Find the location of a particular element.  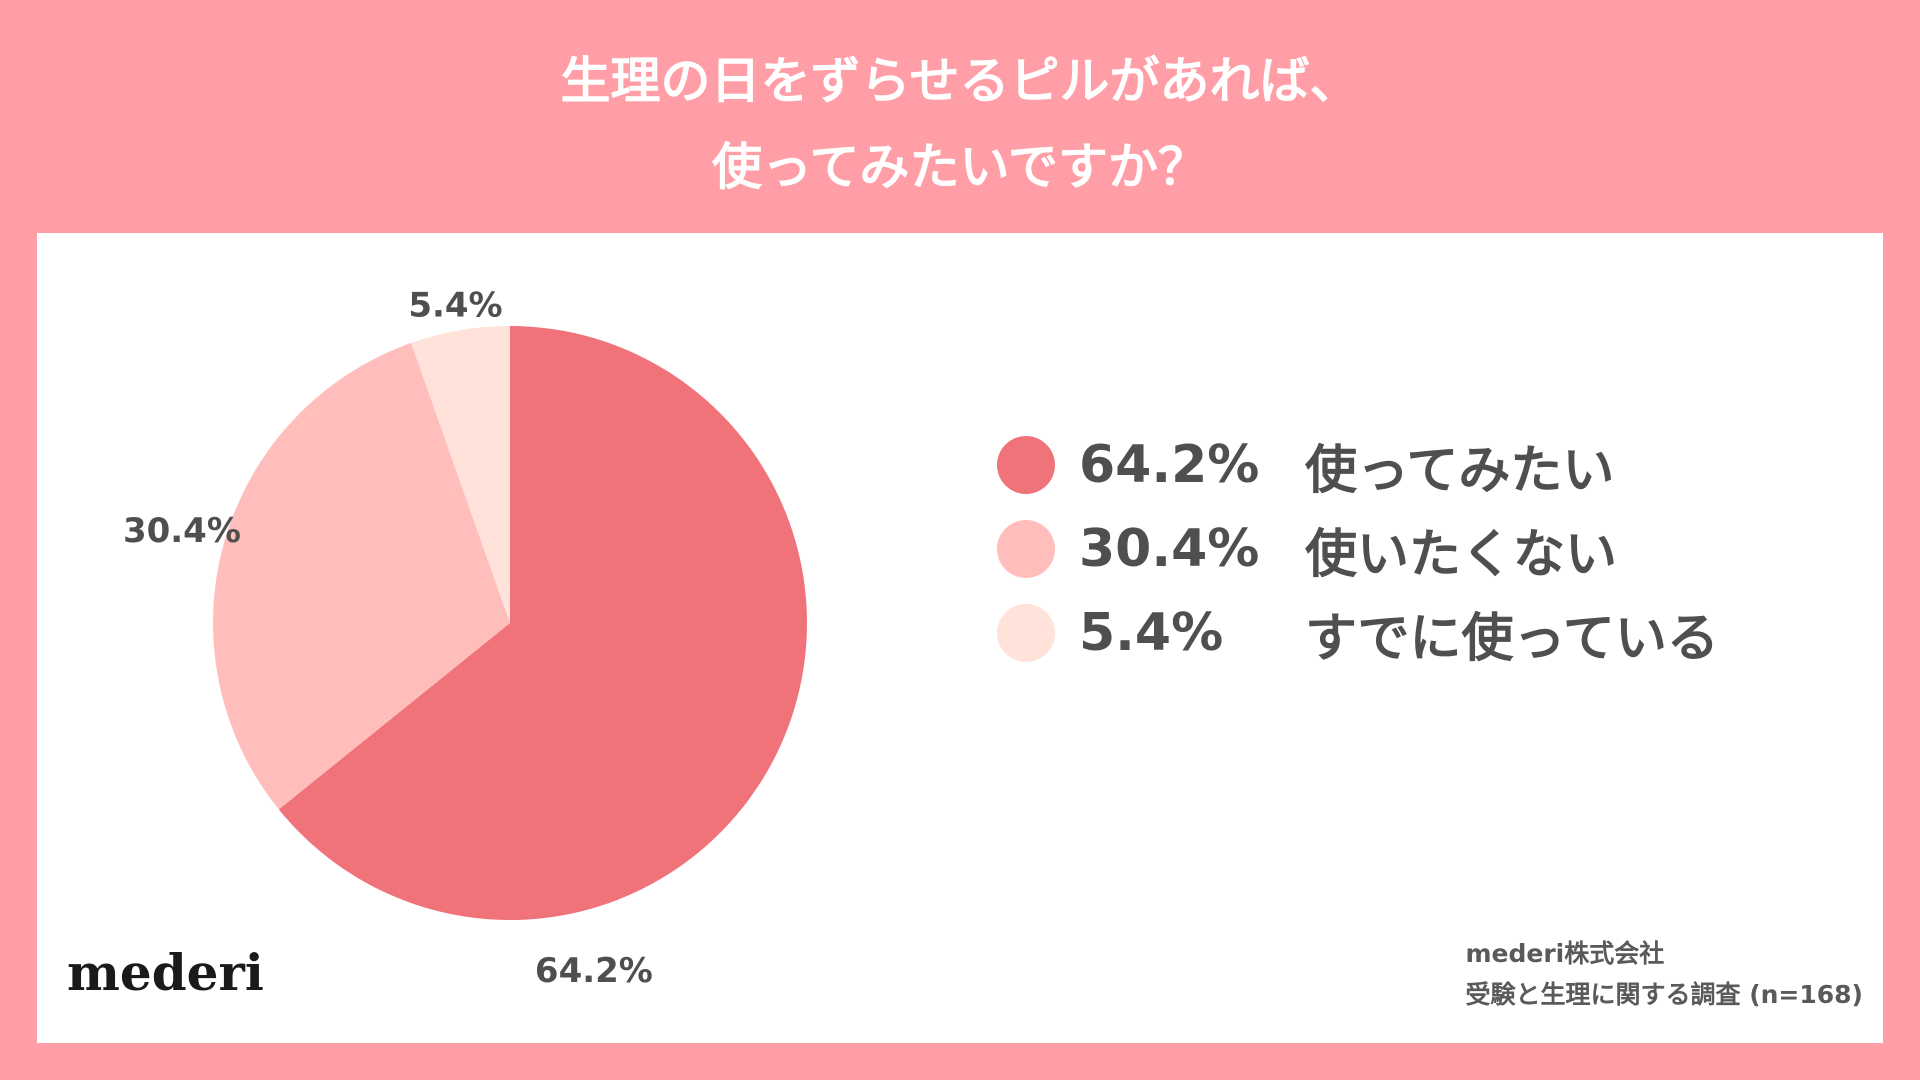

legend-percent-want: 64.2% is located at coordinates (1169, 465).